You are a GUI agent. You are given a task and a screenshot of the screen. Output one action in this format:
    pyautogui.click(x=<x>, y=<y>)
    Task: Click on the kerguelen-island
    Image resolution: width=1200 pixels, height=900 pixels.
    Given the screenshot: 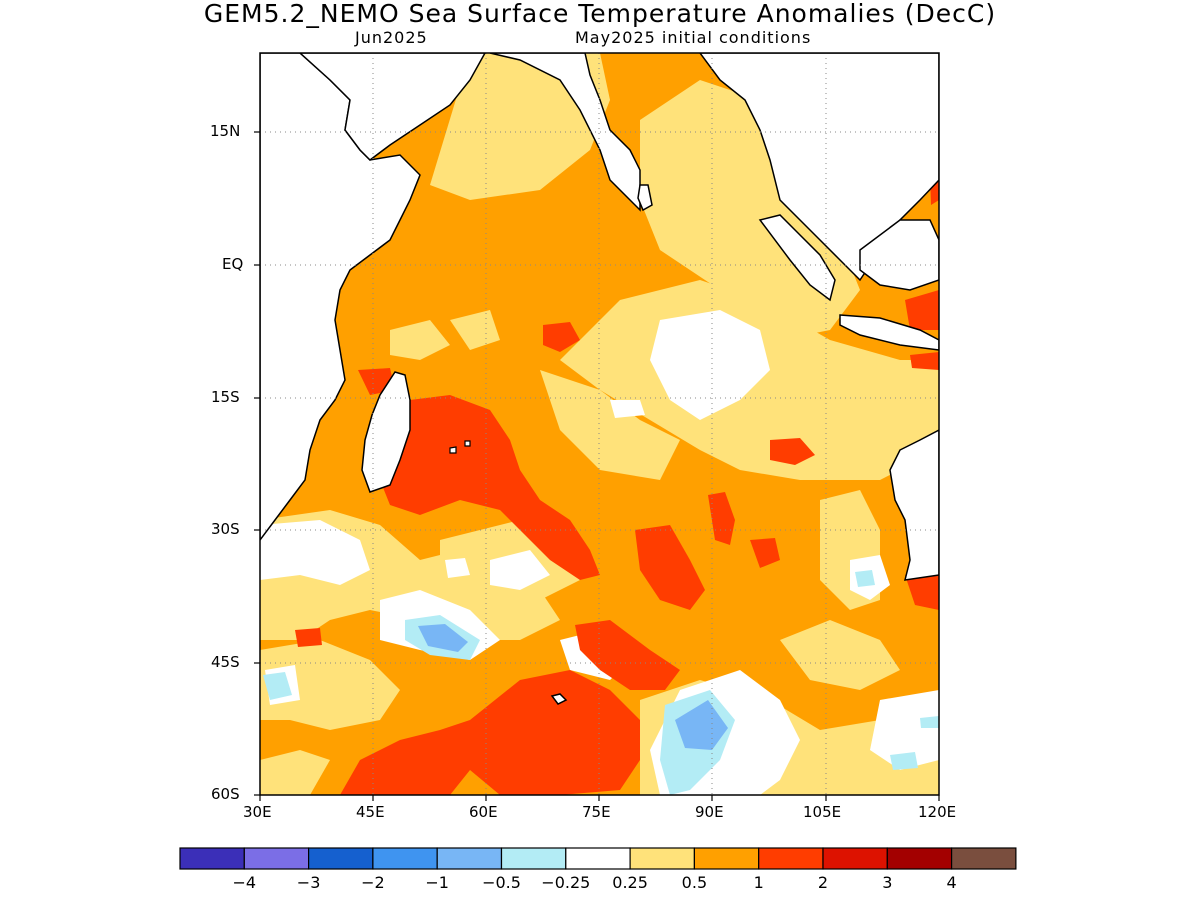 What is the action you would take?
    pyautogui.click(x=559, y=699)
    